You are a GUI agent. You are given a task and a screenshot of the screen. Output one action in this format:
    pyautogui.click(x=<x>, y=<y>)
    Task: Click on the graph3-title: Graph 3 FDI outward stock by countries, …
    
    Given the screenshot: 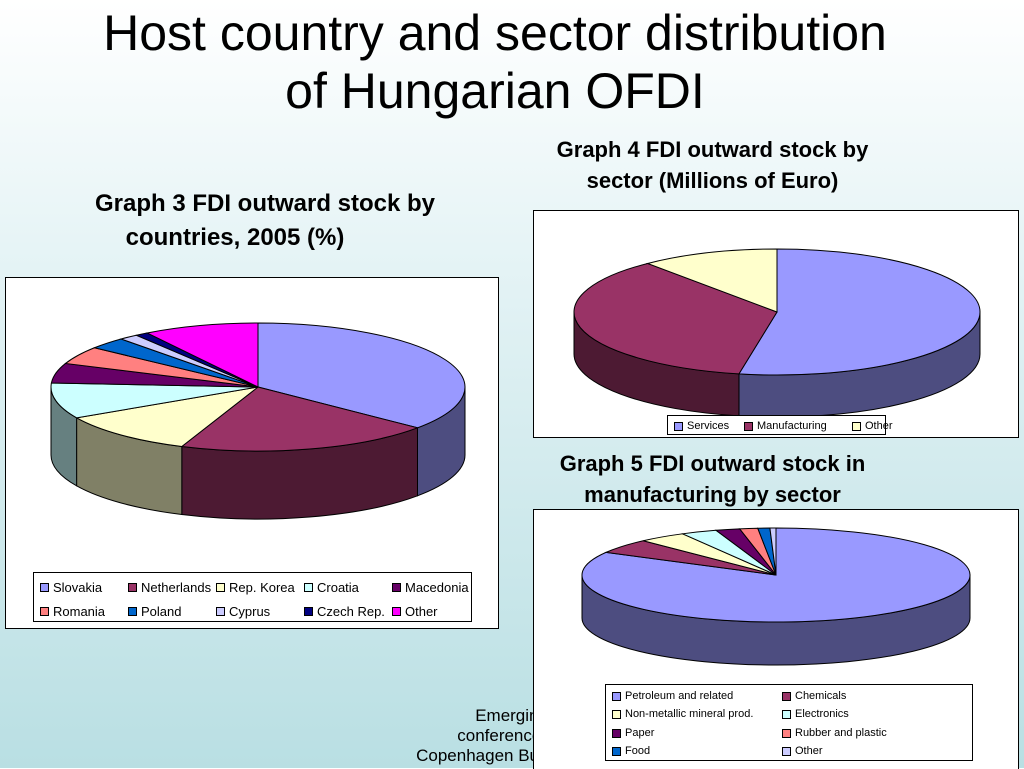 What is the action you would take?
    pyautogui.click(x=265, y=221)
    